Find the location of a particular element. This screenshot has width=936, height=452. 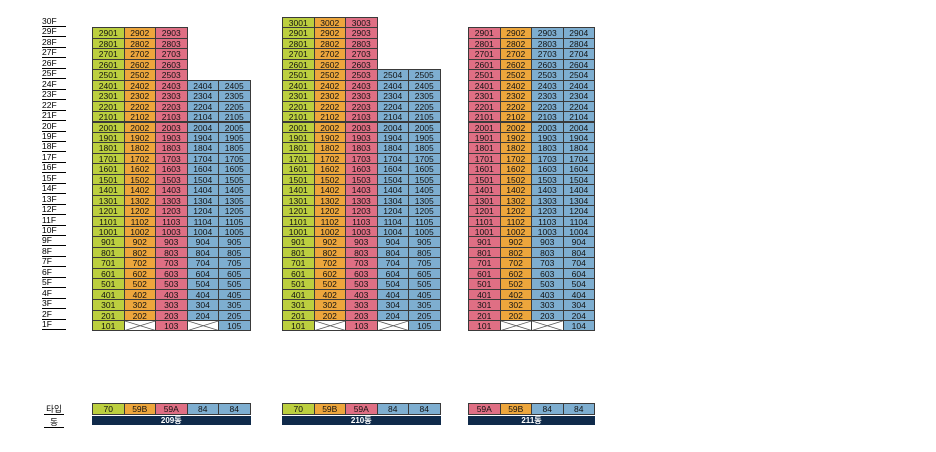

floor-label: 15F is located at coordinates (54, 178).